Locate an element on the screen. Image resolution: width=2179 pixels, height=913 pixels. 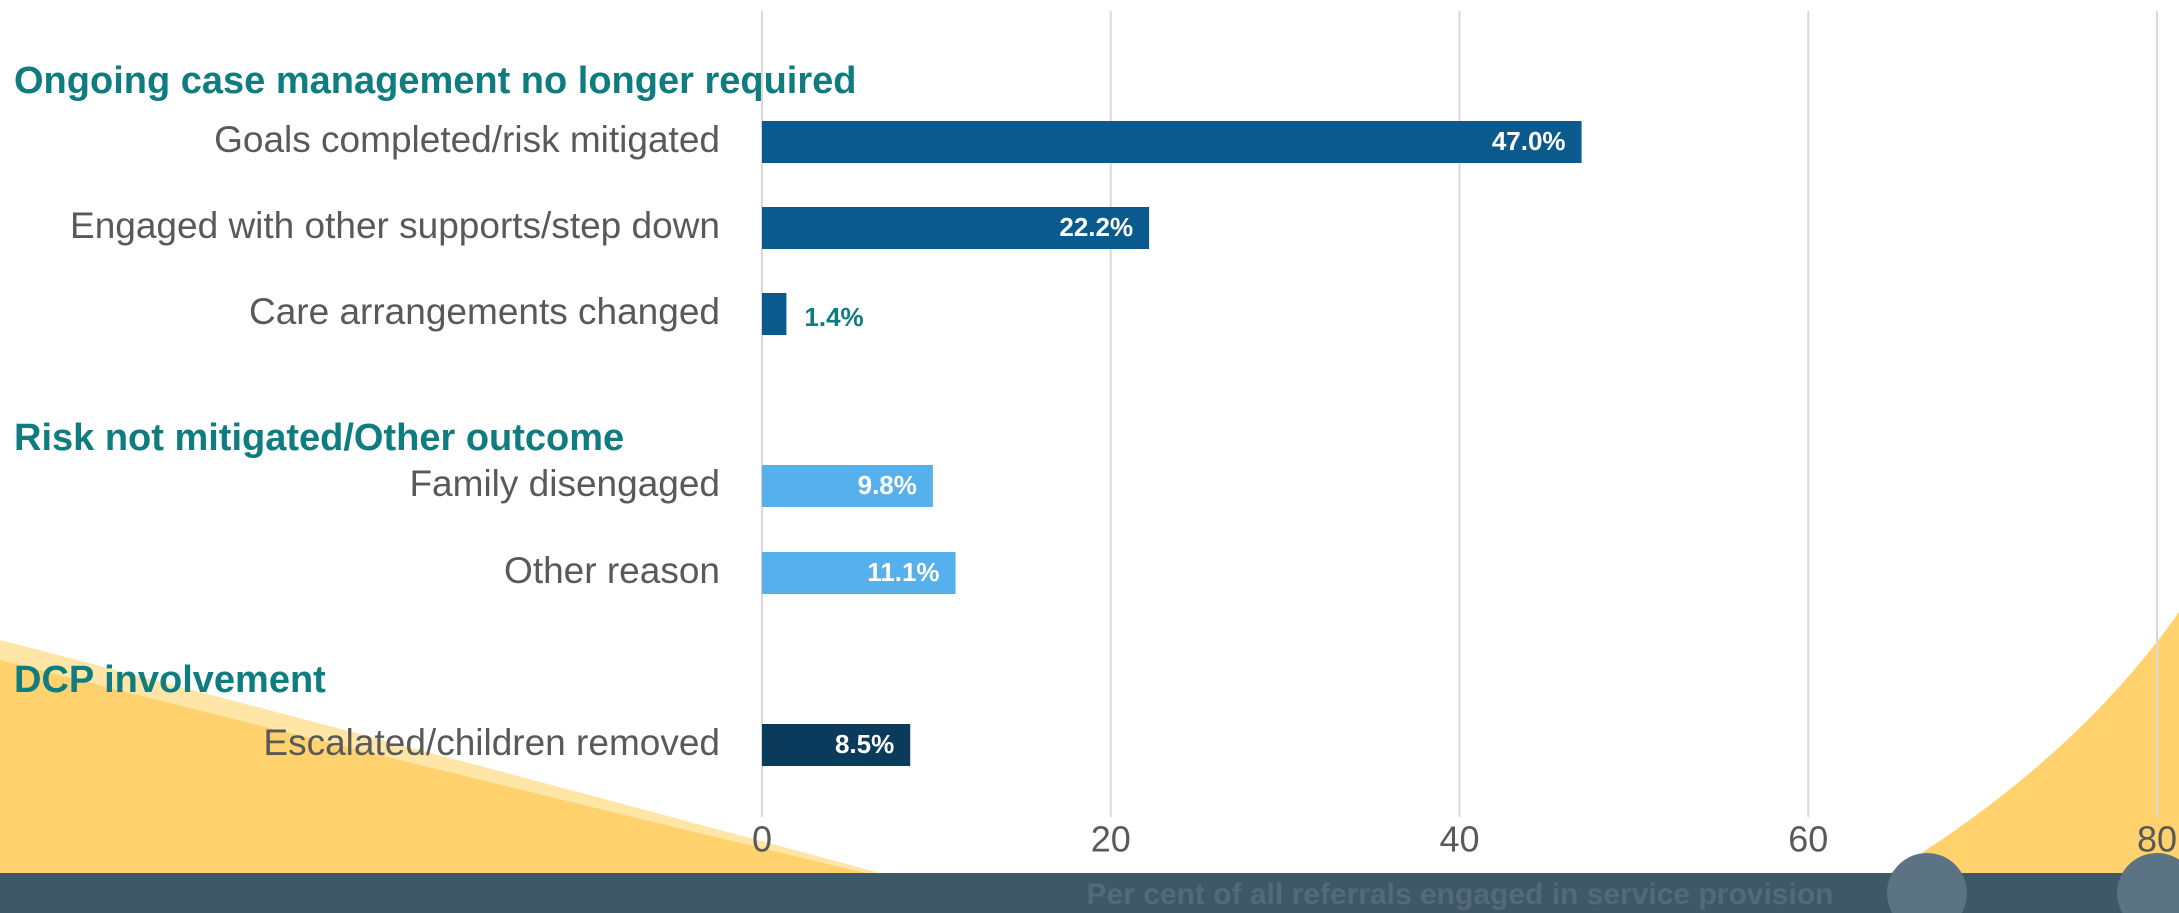
x-tick-label: 80 is located at coordinates (2157, 839).